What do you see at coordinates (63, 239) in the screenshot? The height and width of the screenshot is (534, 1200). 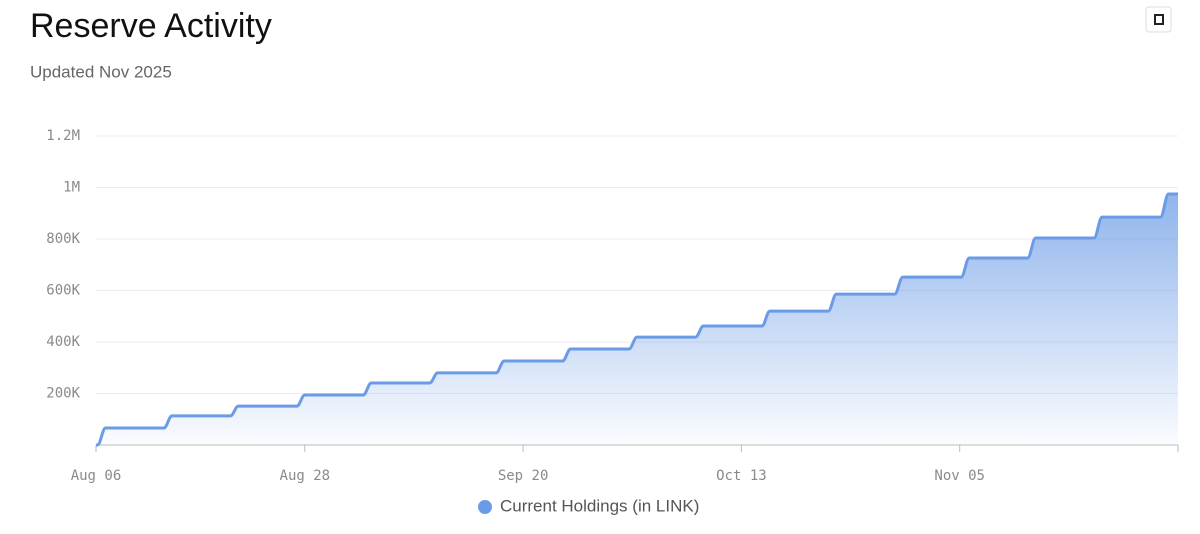 I see `y-tick-label: 800K` at bounding box center [63, 239].